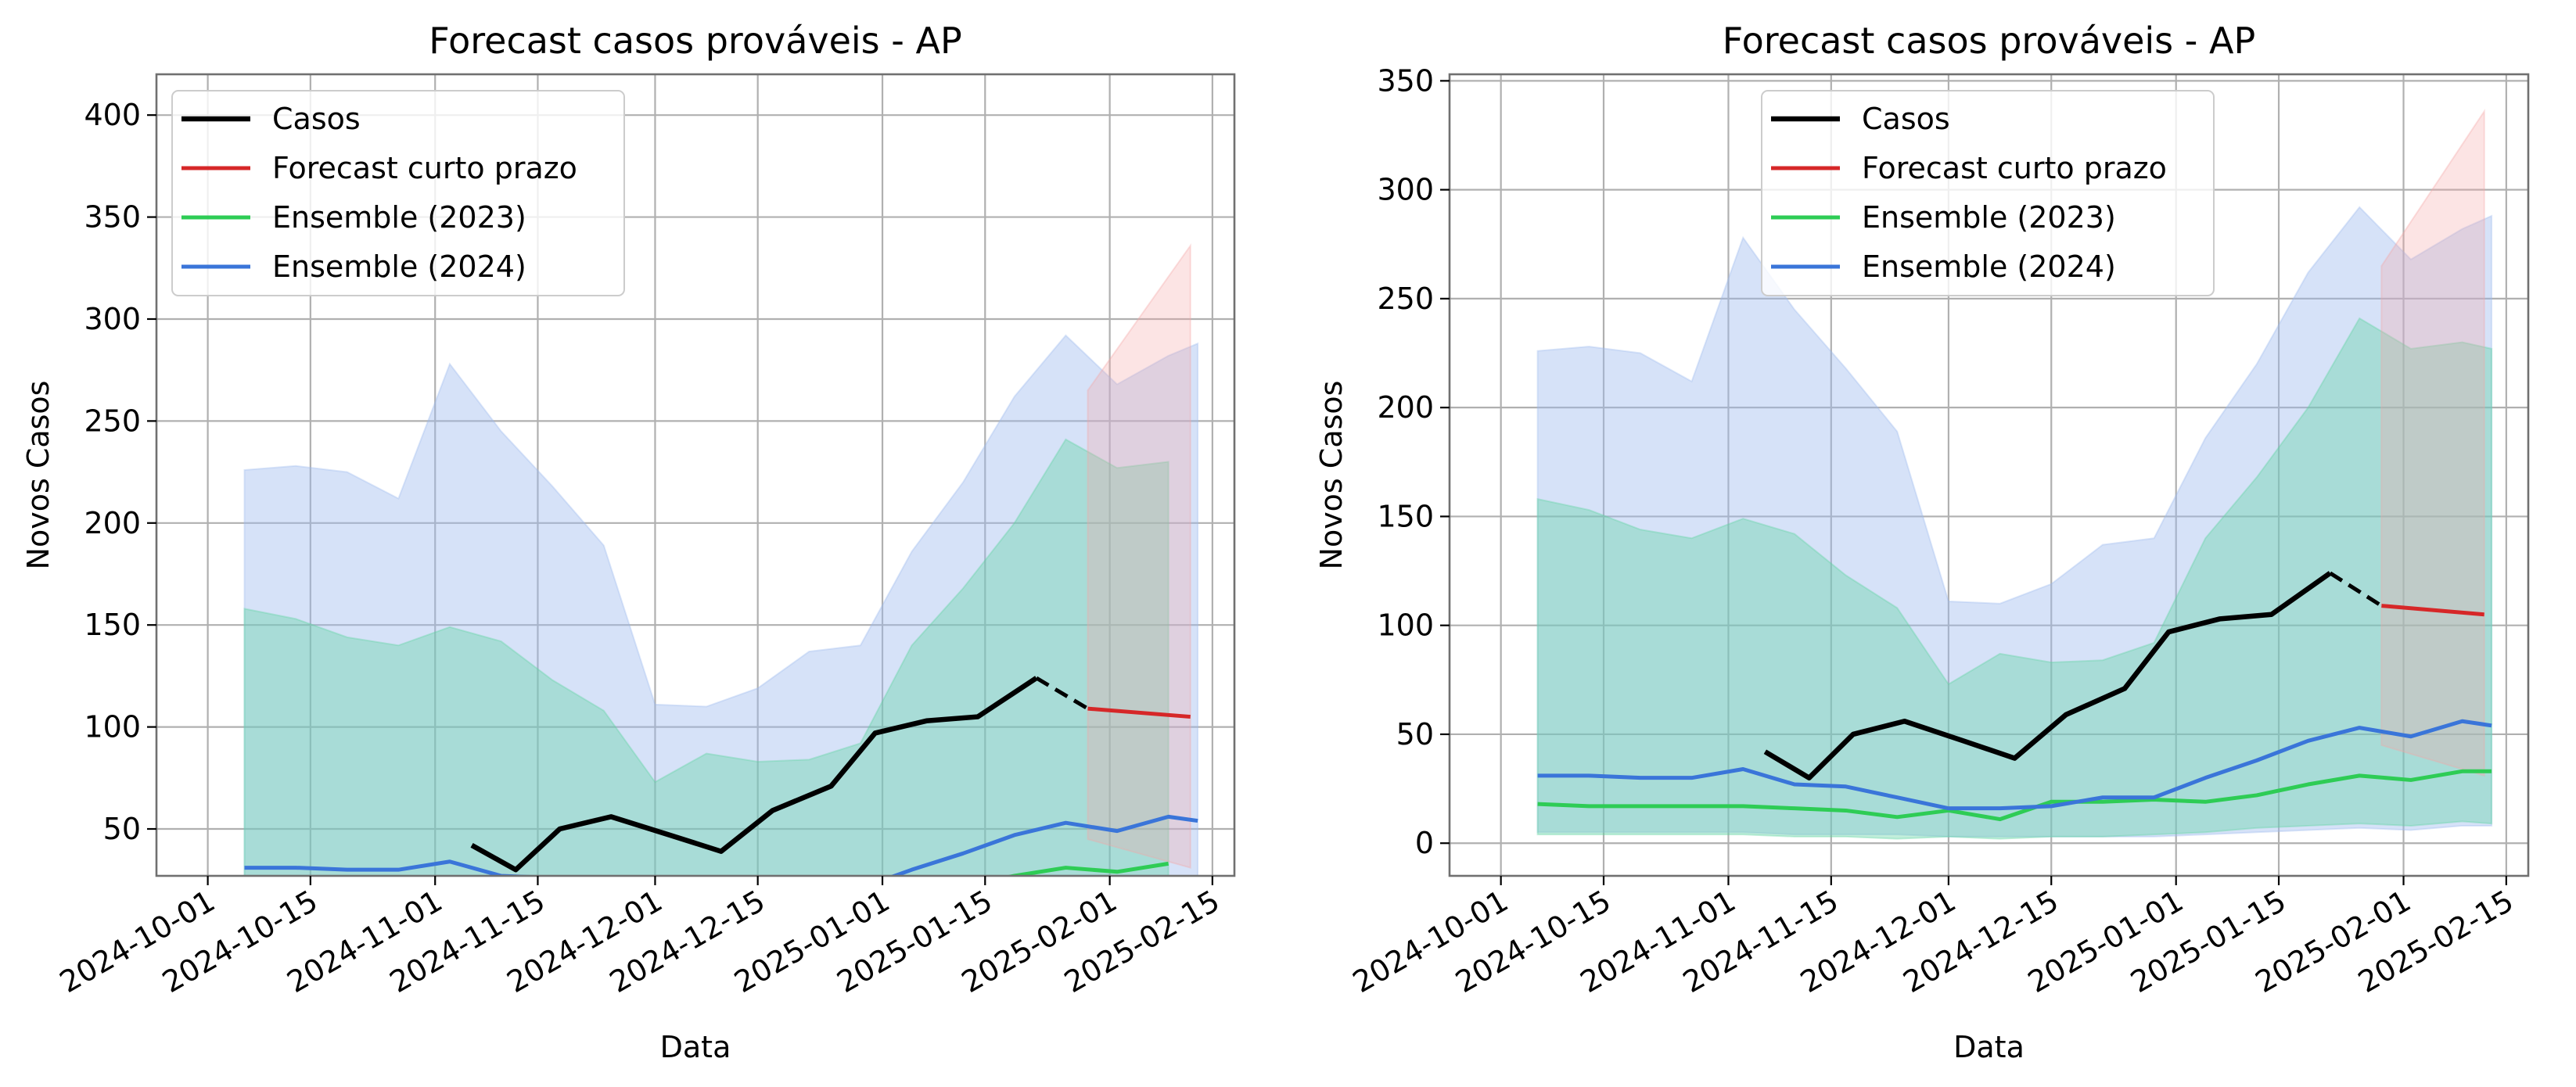  I want to click on ensemble-2023-line, so click(2015, 796).